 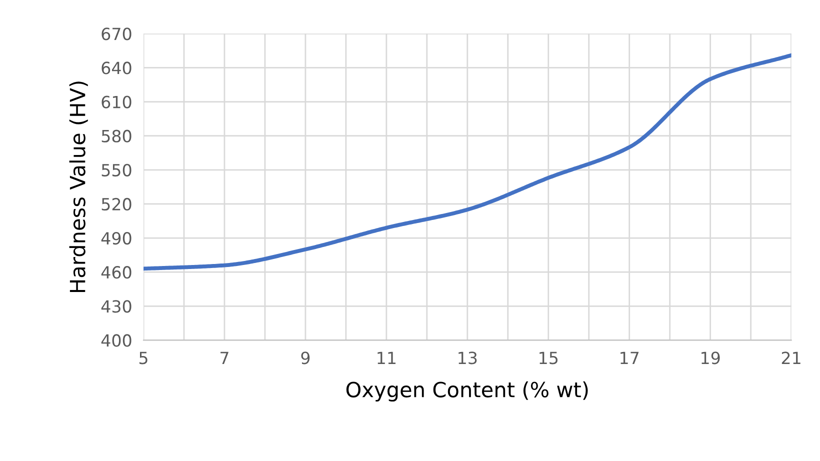 What do you see at coordinates (549, 358) in the screenshot?
I see `x-tick-label: 15` at bounding box center [549, 358].